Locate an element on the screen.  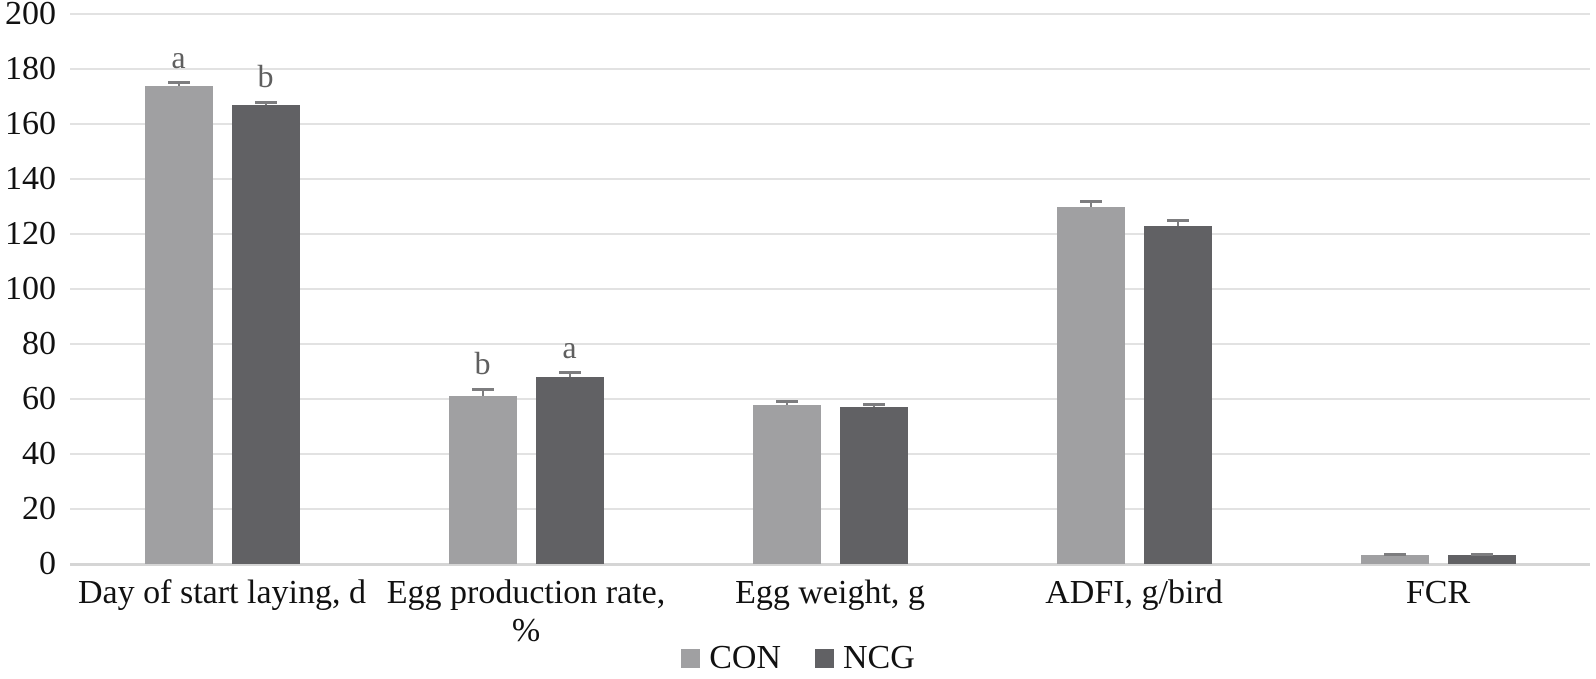
x-axis-line is located at coordinates (830, 564).